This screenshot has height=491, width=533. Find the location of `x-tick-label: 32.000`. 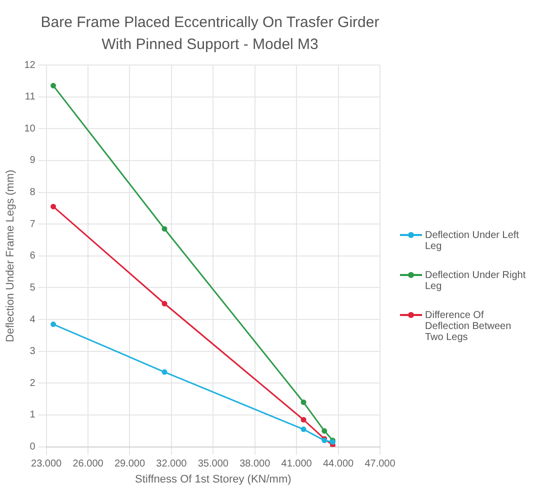

x-tick-label: 32.000 is located at coordinates (172, 464).